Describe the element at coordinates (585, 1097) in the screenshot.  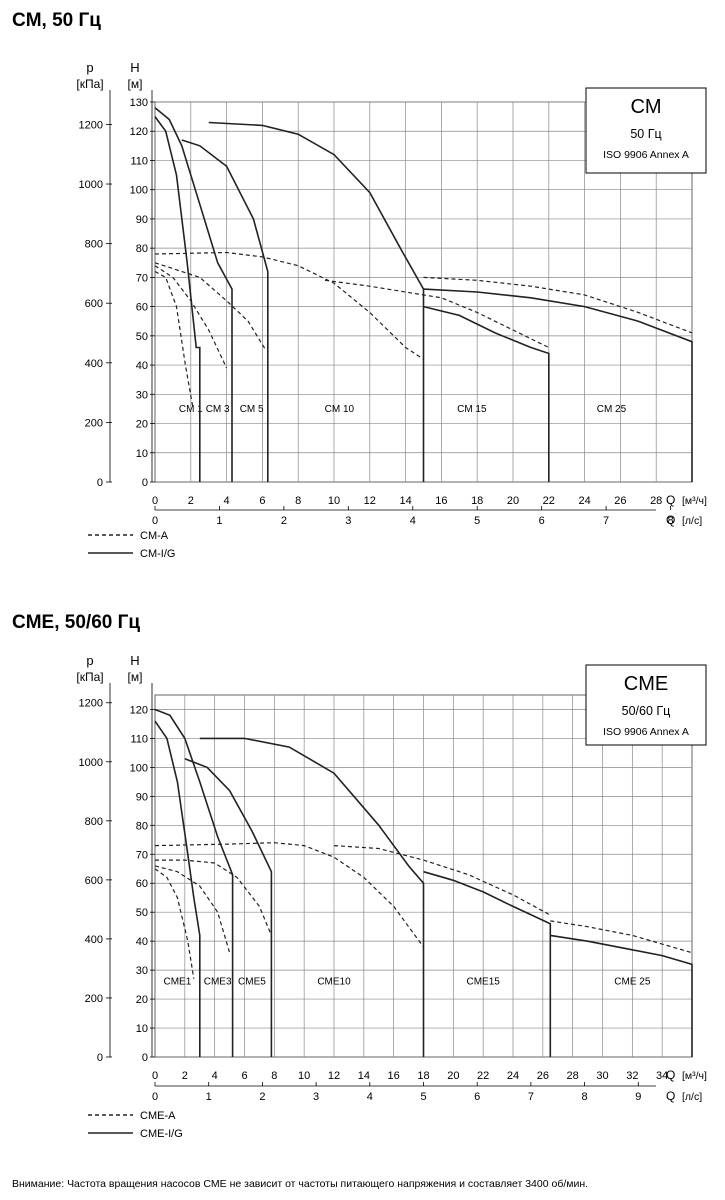
I see `ls-tick-label: 8` at that location.